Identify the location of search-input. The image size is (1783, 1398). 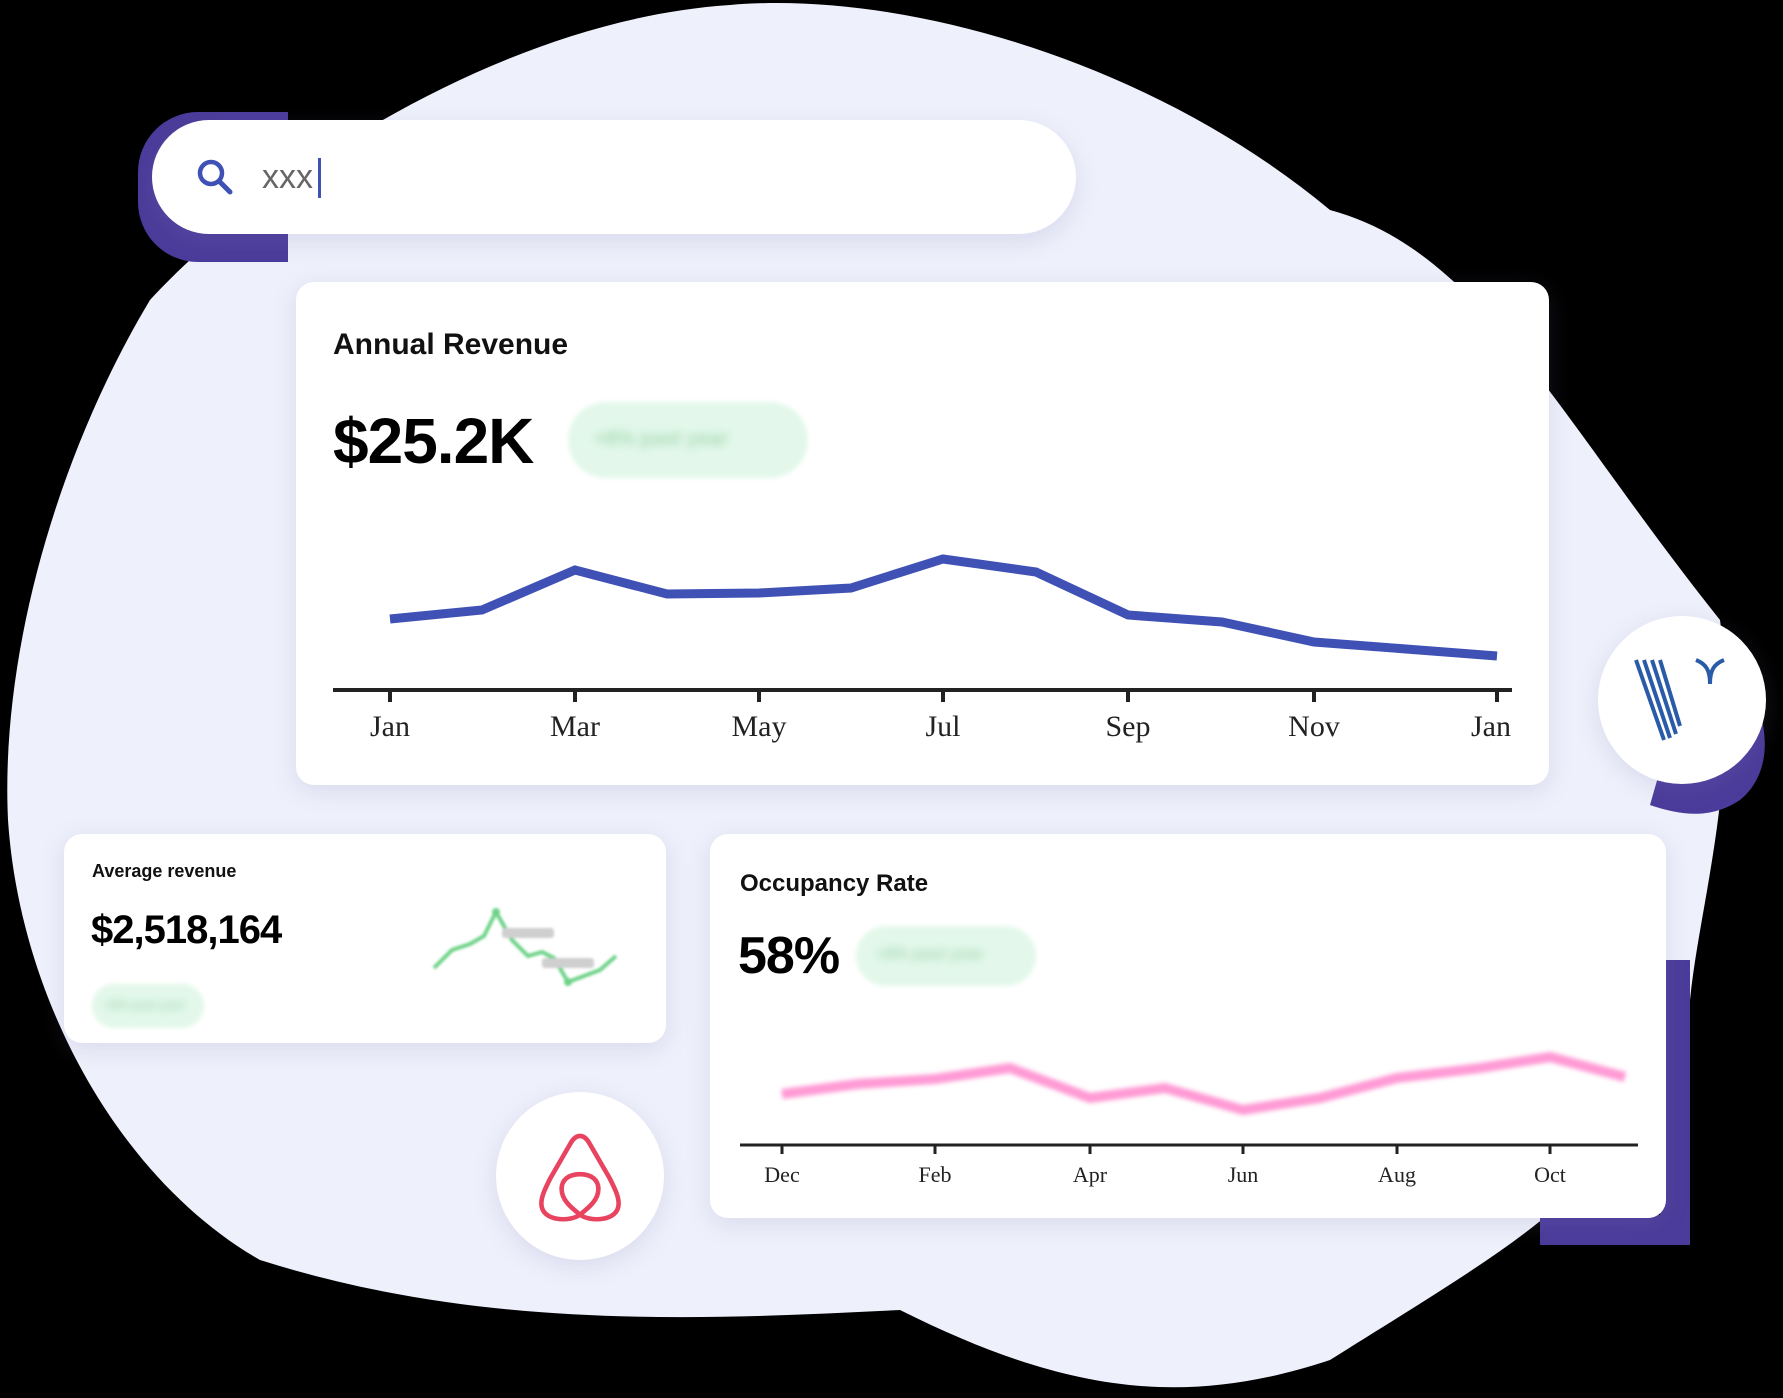
(642, 177).